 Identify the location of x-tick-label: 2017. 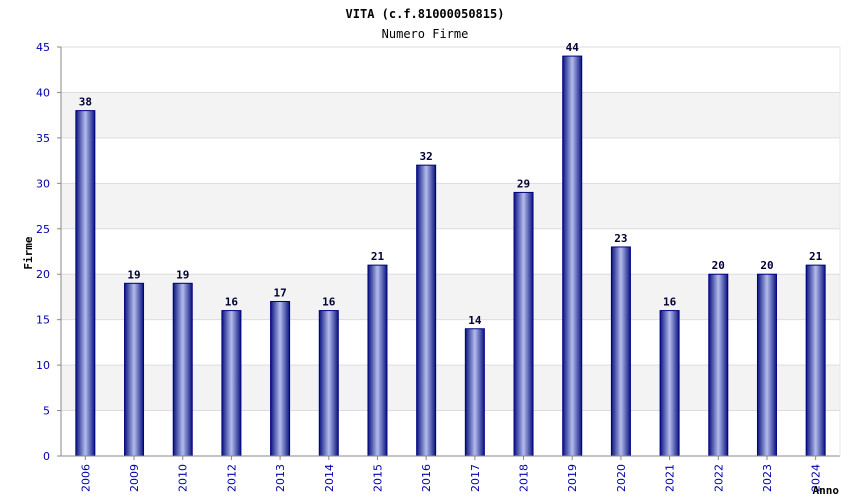
(475, 478).